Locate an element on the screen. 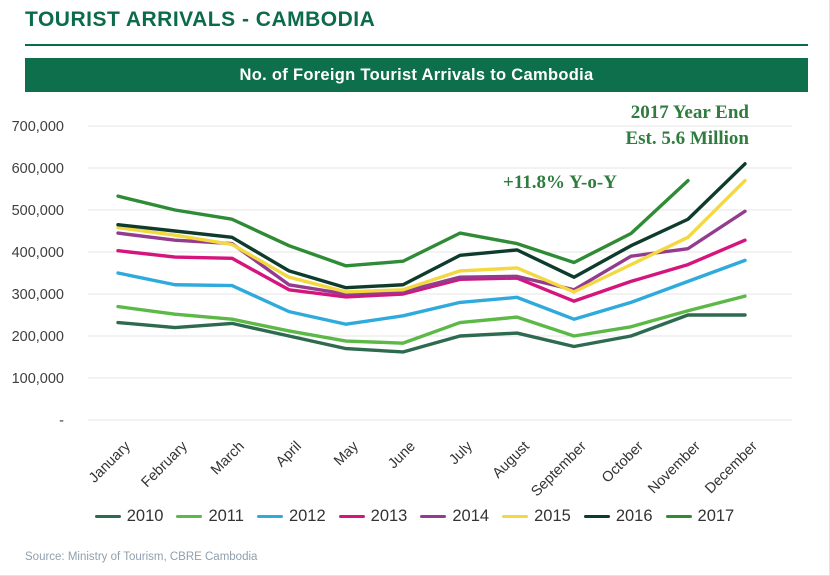 The width and height of the screenshot is (830, 576). legend-item-2010: 2010 is located at coordinates (129, 516).